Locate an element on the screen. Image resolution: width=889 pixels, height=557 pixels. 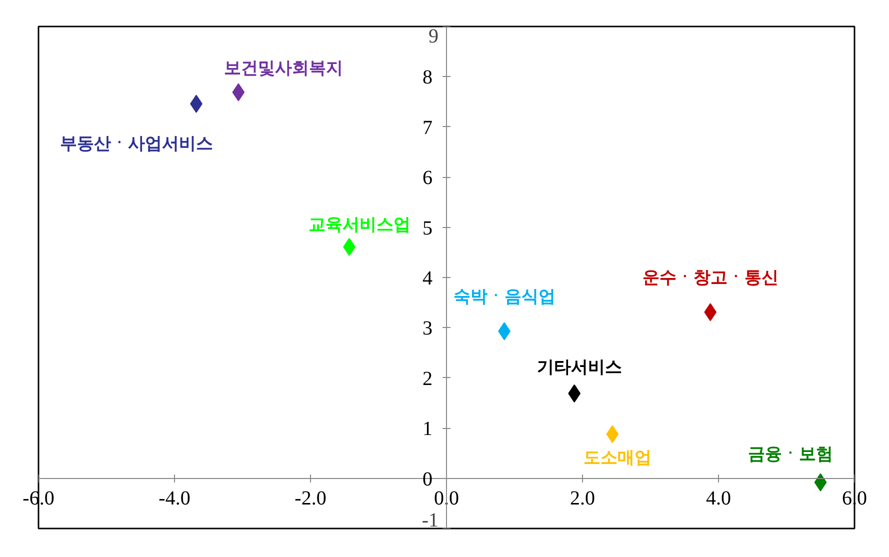
y-tick-label: 9 is located at coordinates (433, 37).